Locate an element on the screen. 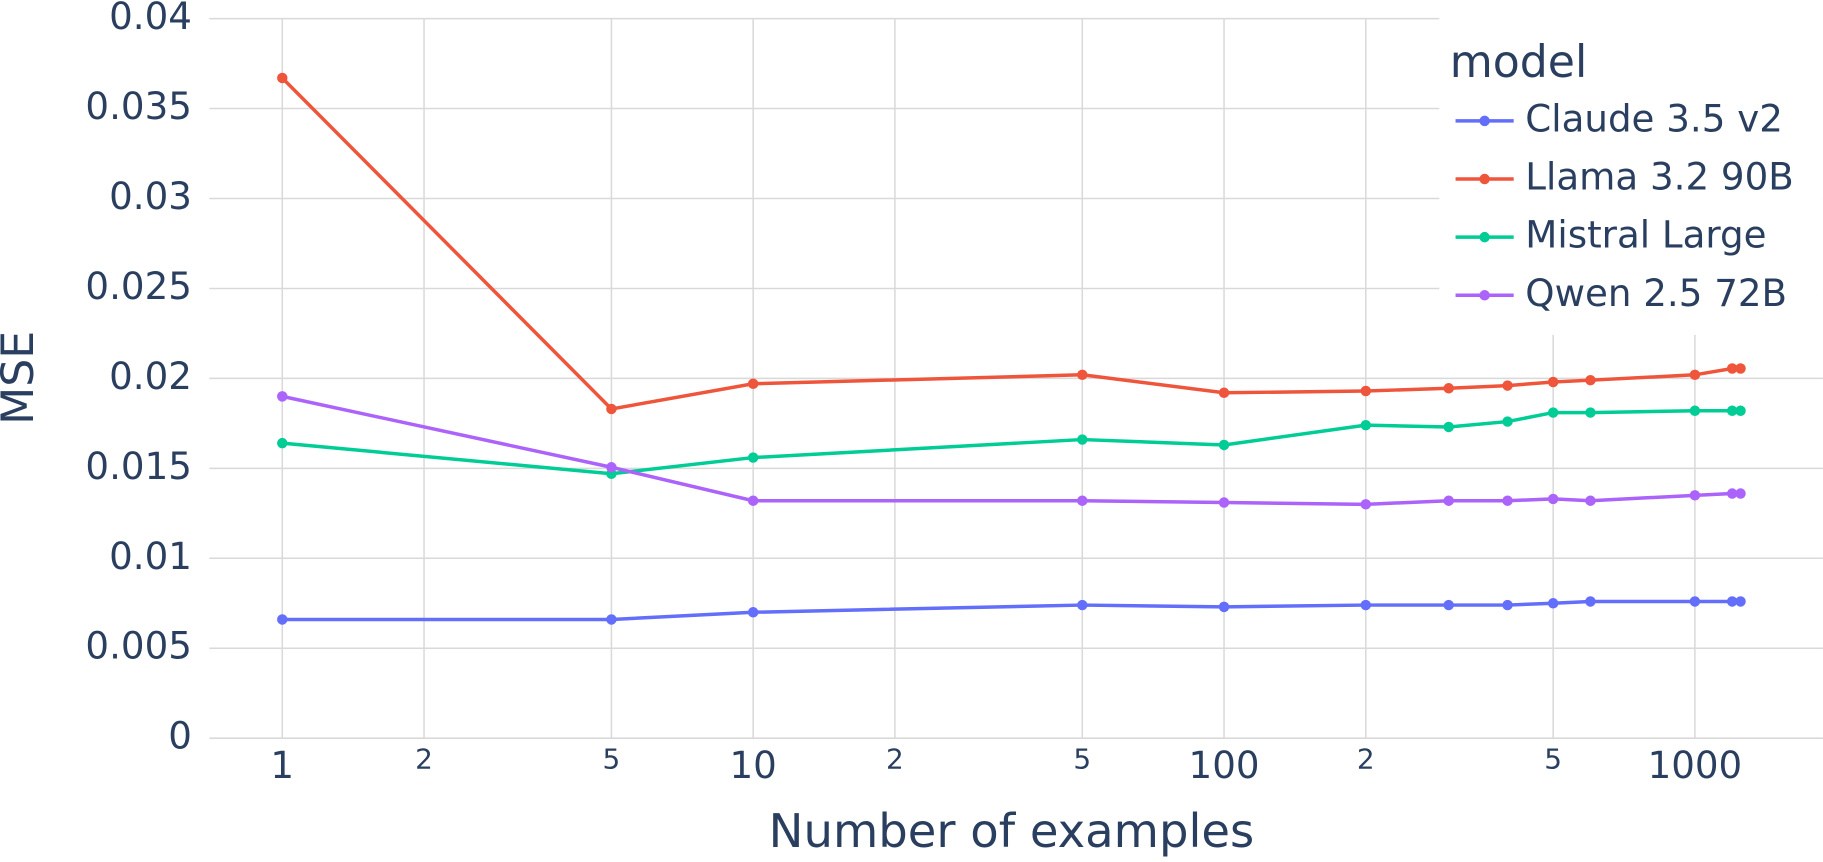  legend-label: Qwen 2.5 72B is located at coordinates (1656, 293).